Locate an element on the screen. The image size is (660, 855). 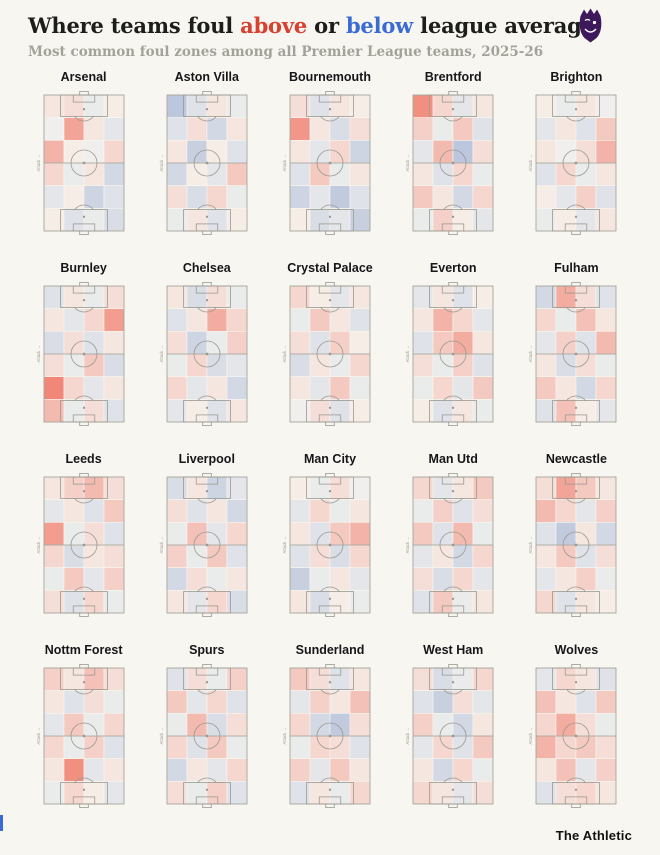
team-name: Newcastle is located at coordinates (576, 459).